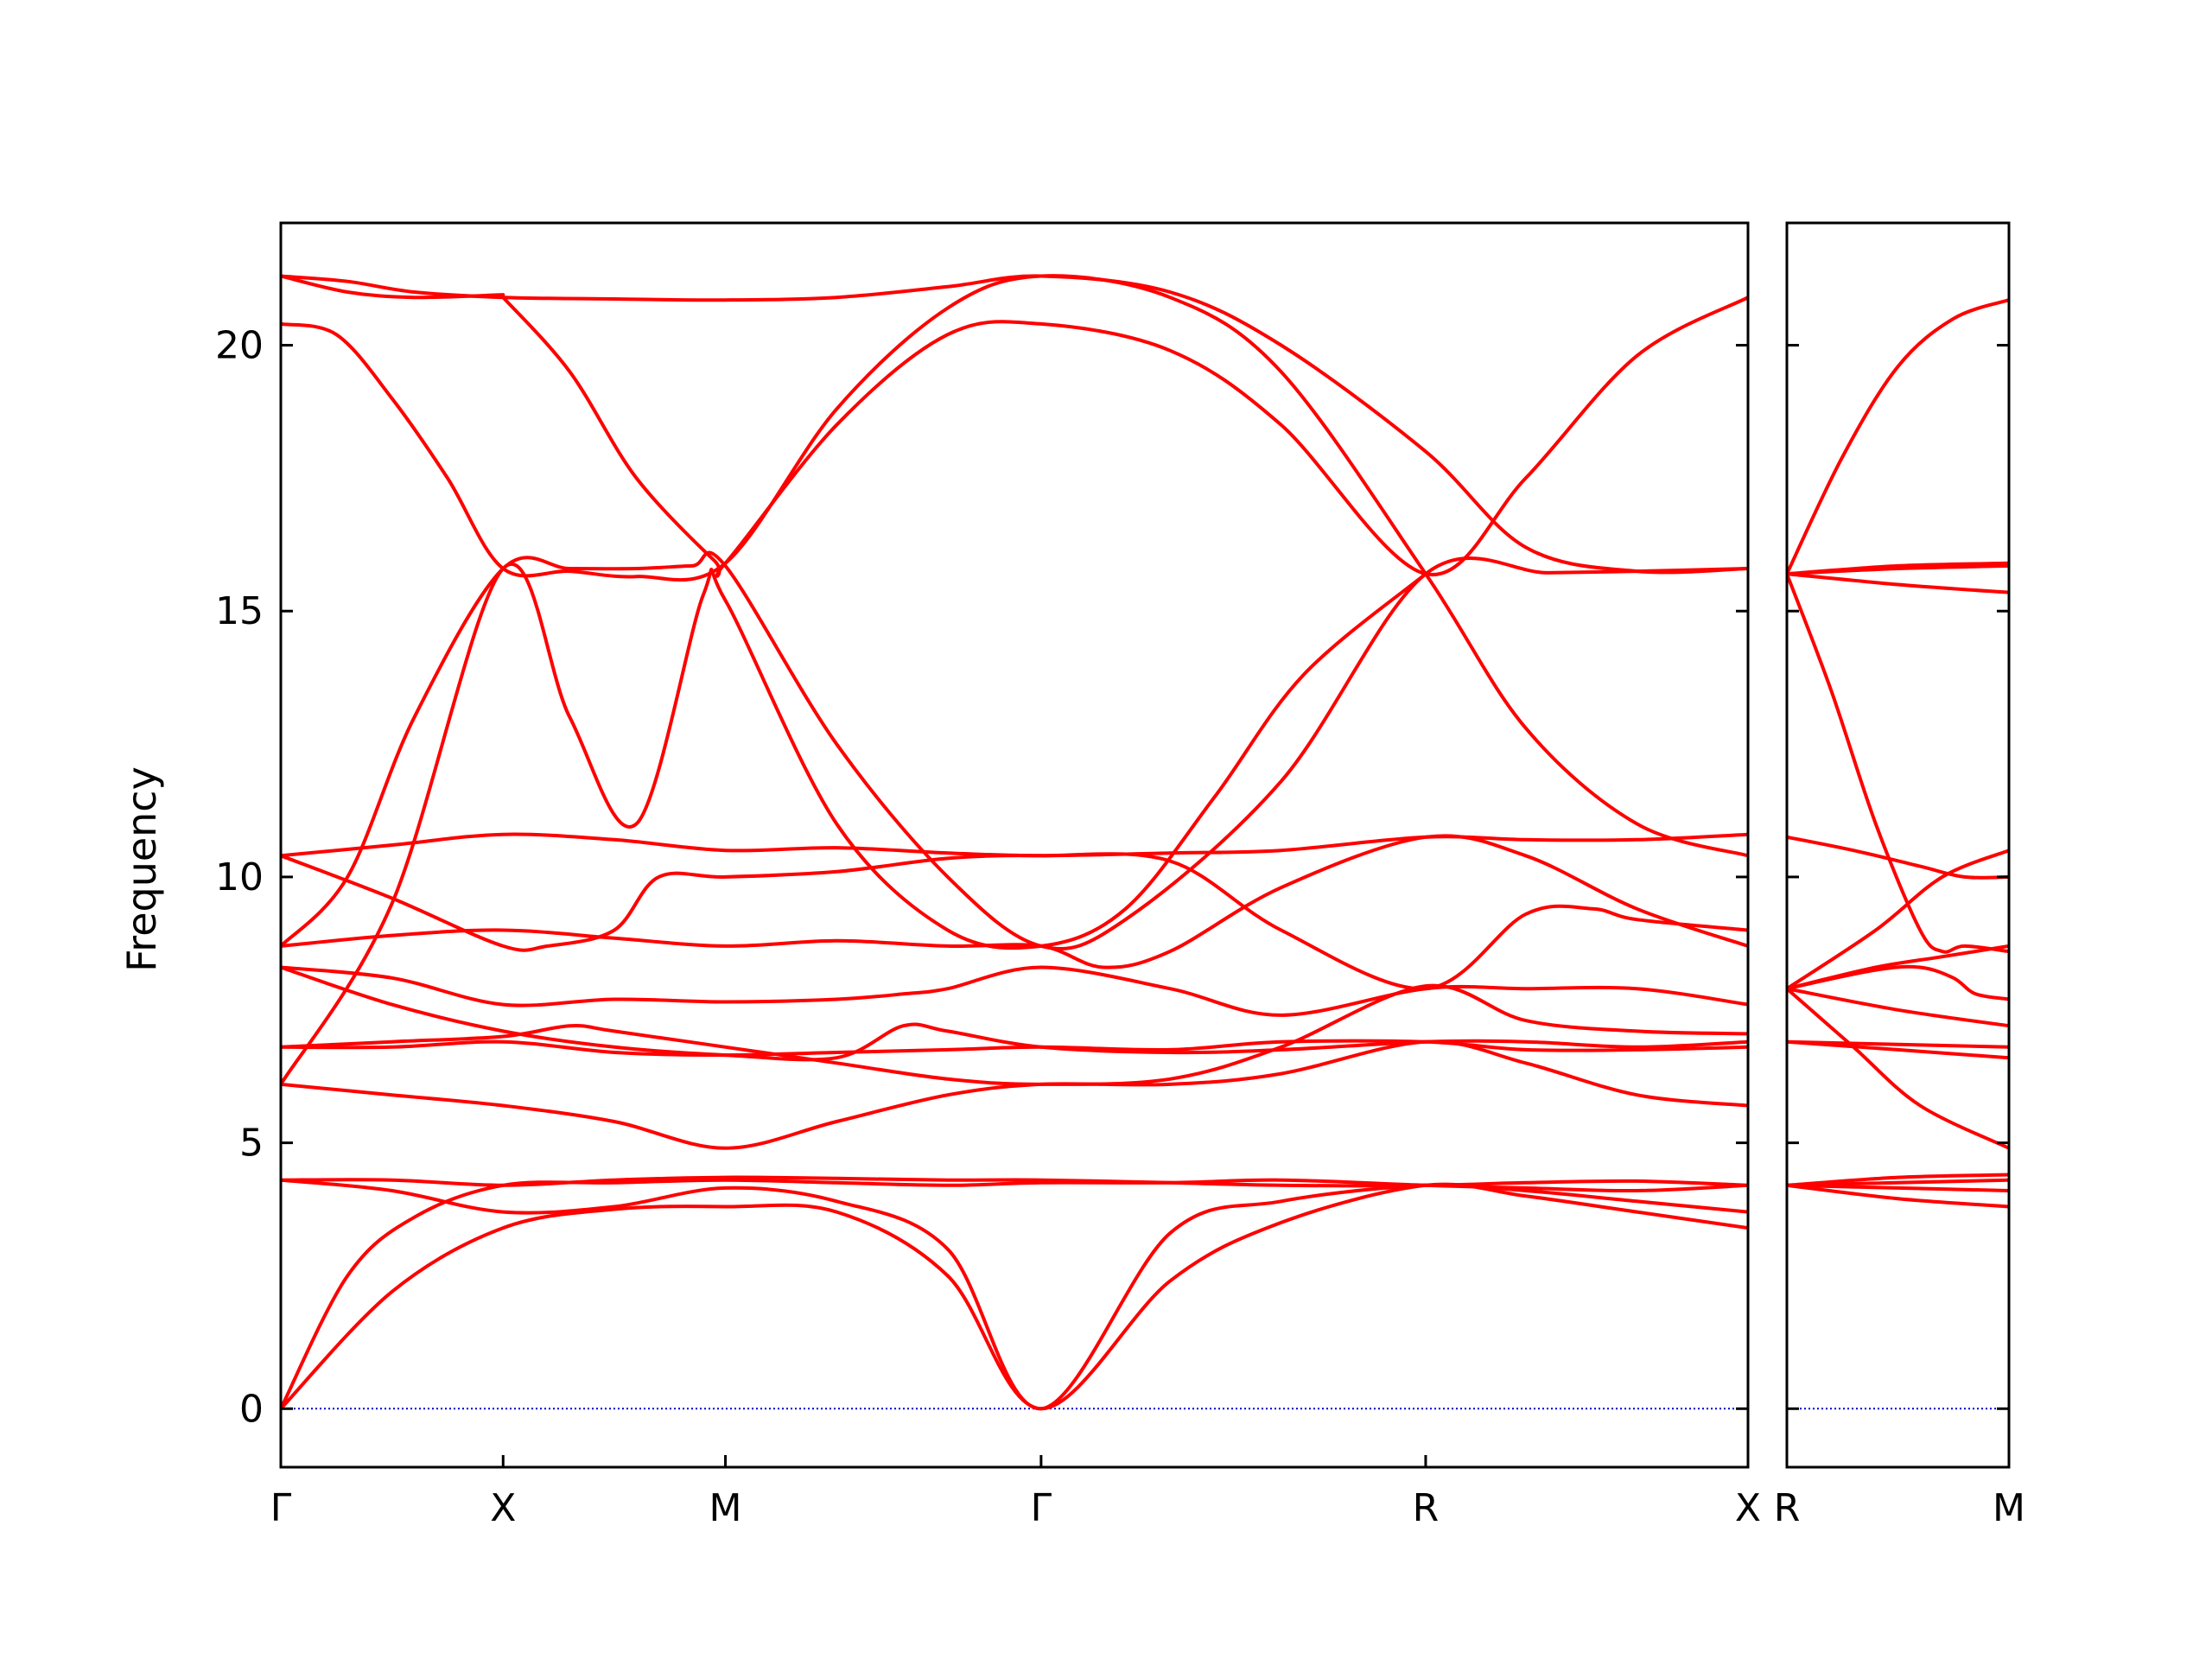 The image size is (2212, 1659). I want to click on y-axis-label: Frequency, so click(141, 869).